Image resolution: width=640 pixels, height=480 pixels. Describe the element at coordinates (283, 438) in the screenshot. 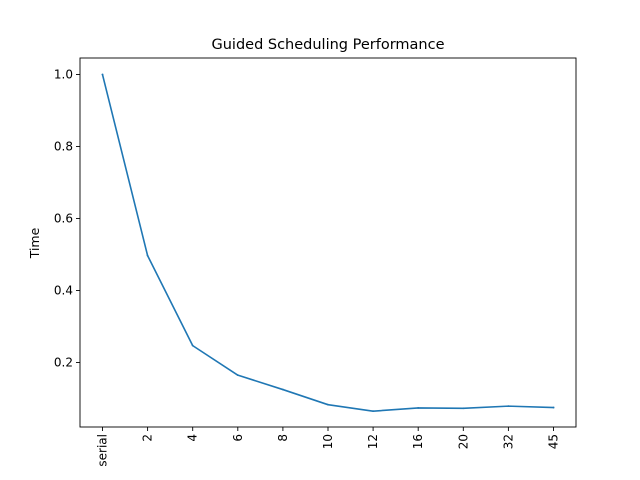

I see `x-tick-label: 8` at that location.